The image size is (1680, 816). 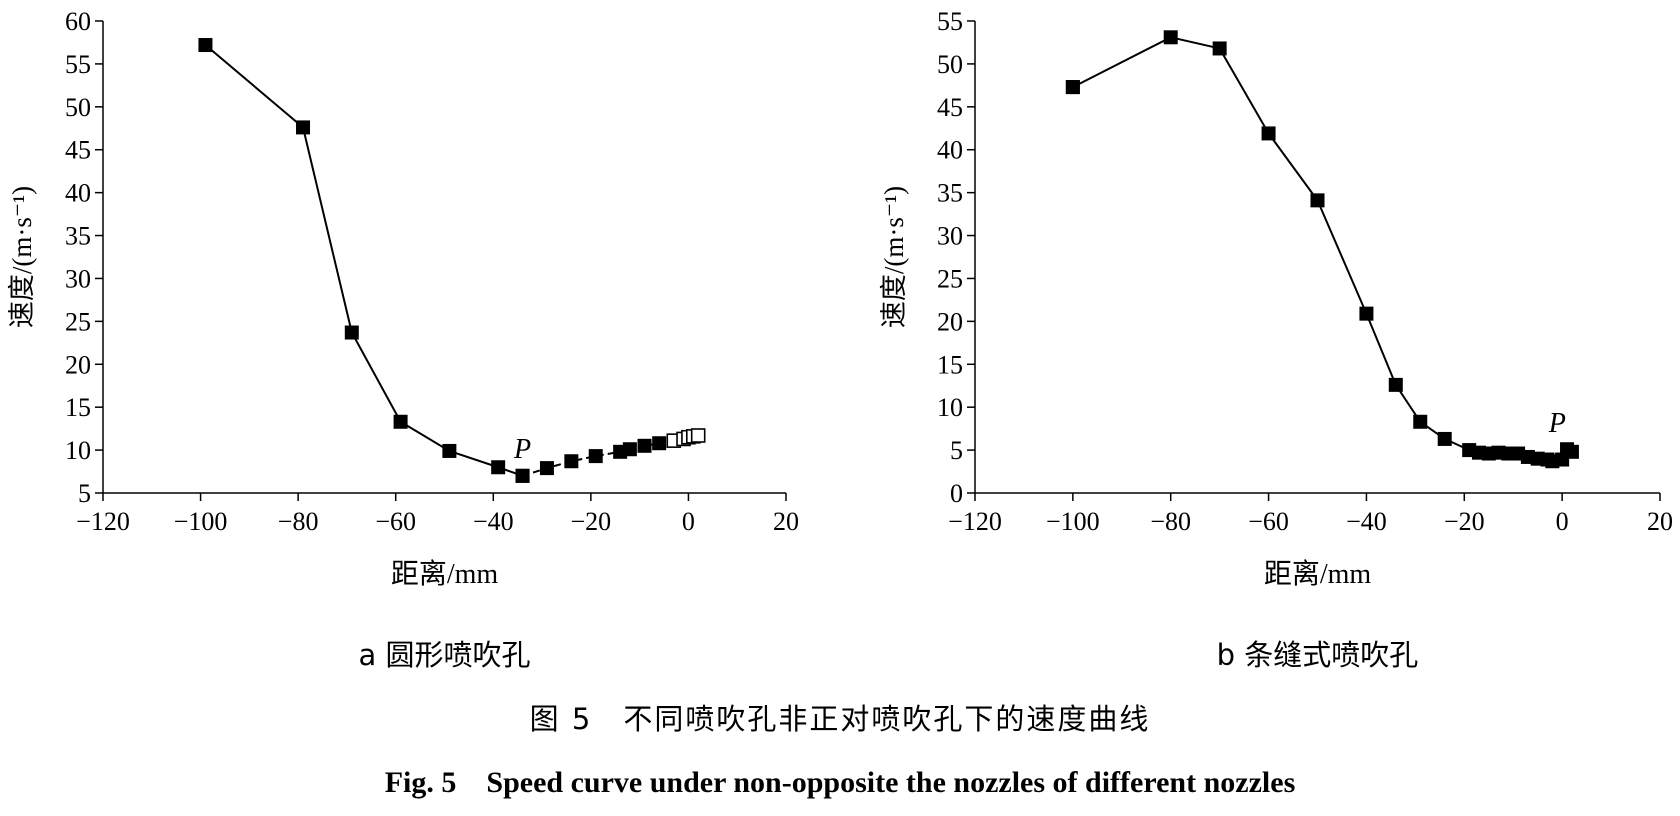 I want to click on panel-subtitle: b 条缝式喷吹孔, so click(x=1318, y=655).